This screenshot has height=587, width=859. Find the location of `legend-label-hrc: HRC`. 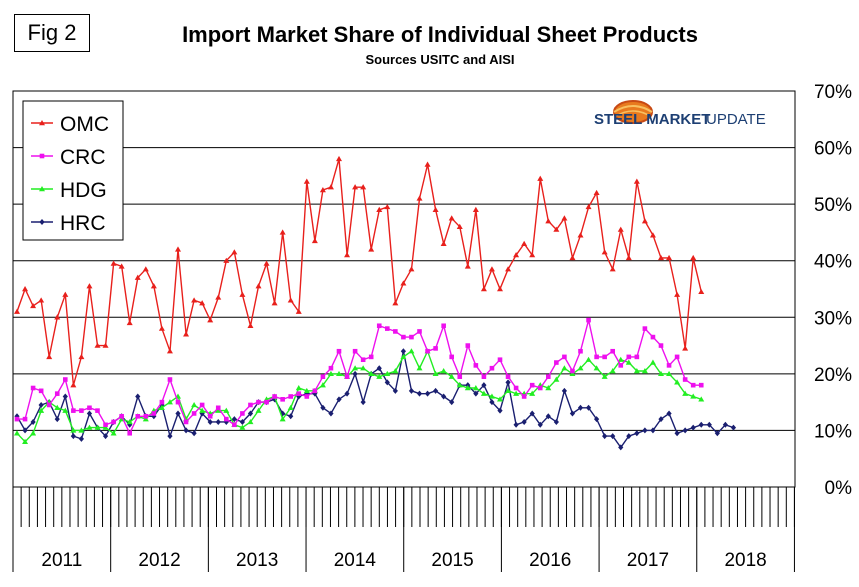

legend-label-hrc: HRC is located at coordinates (83, 223).